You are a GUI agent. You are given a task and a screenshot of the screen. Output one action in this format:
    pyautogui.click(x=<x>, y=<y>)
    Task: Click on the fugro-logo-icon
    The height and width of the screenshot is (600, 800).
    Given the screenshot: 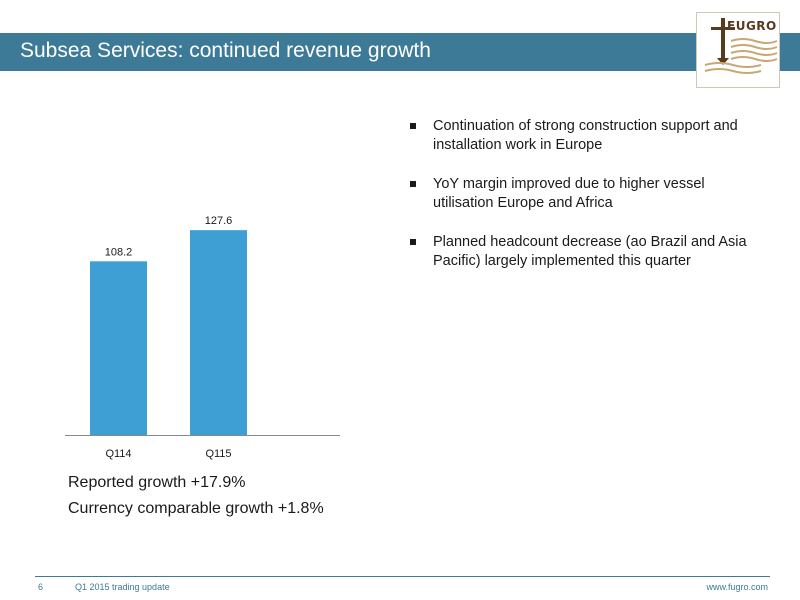 What is the action you would take?
    pyautogui.click(x=741, y=46)
    